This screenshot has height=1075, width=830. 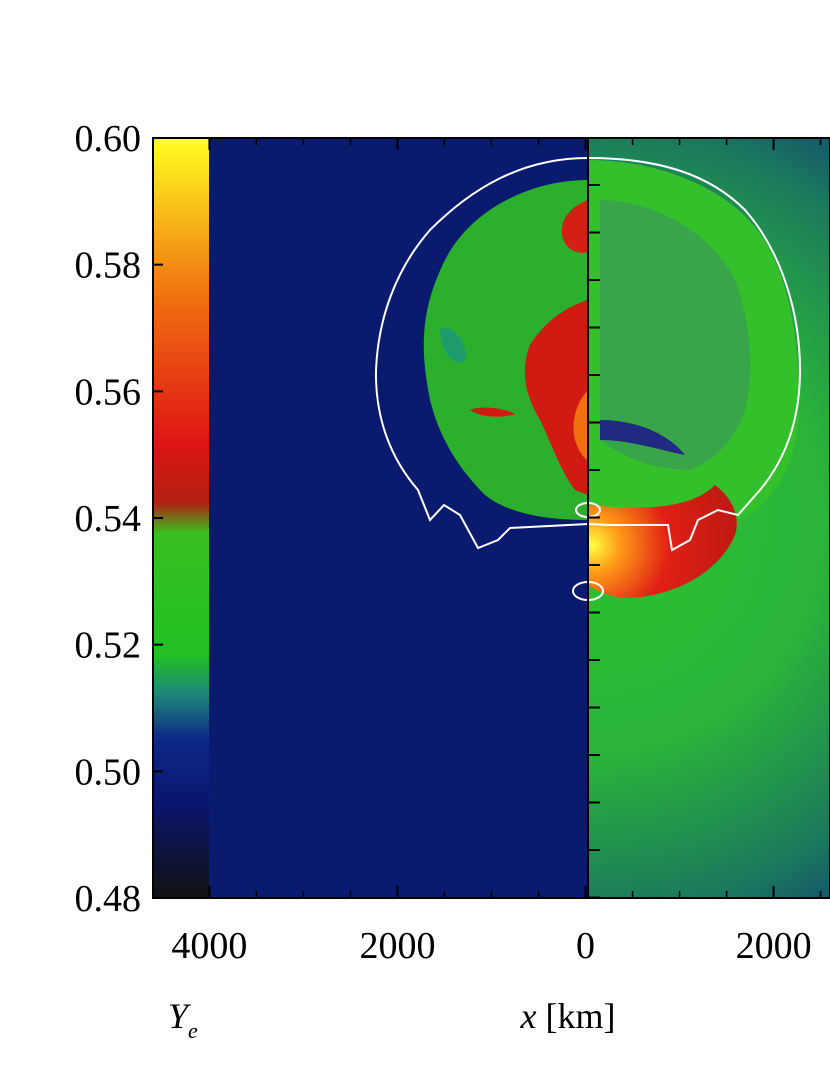 I want to click on colorbar-tick-label: 0.48, so click(x=108, y=899).